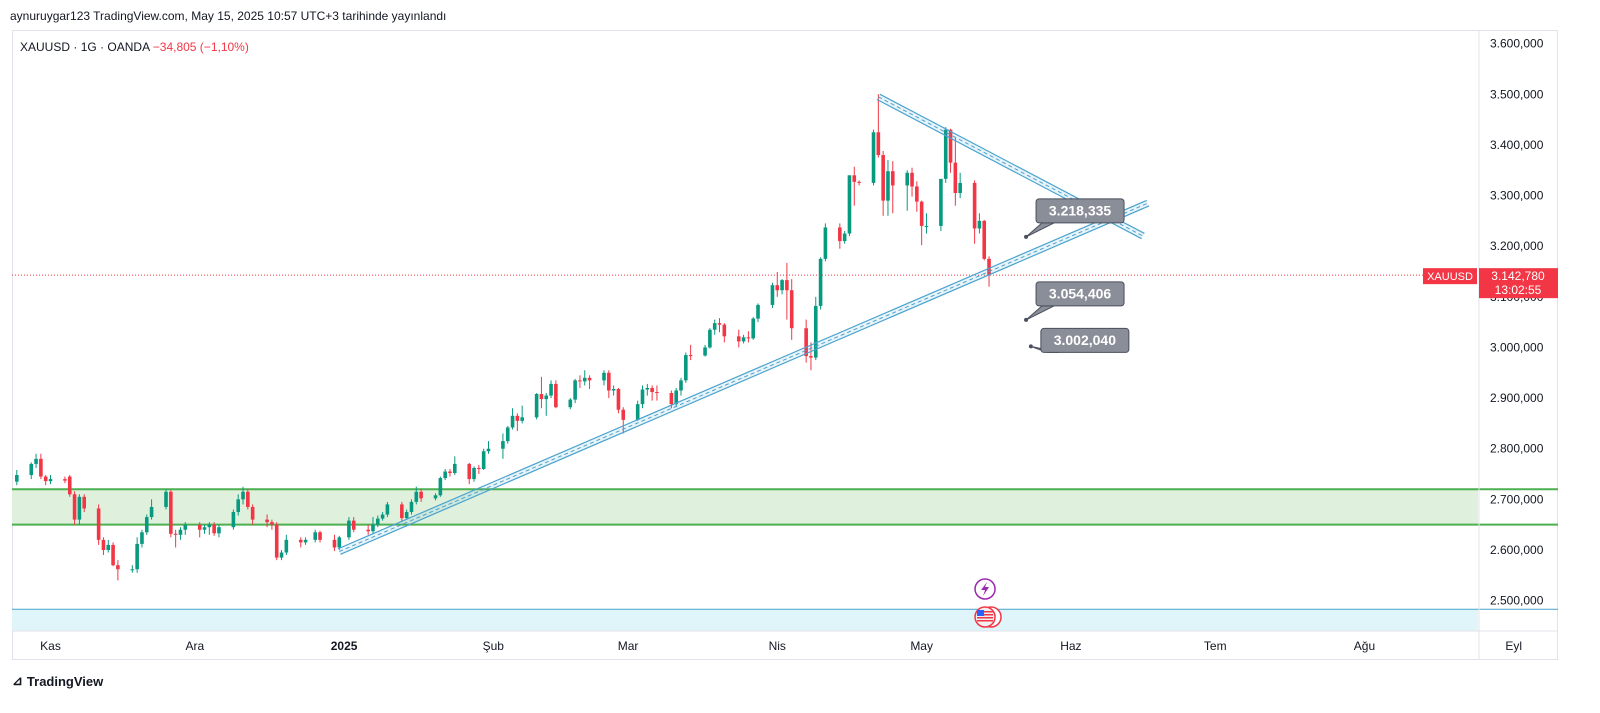  I want to click on callout-anchor-dot, so click(1030, 346).